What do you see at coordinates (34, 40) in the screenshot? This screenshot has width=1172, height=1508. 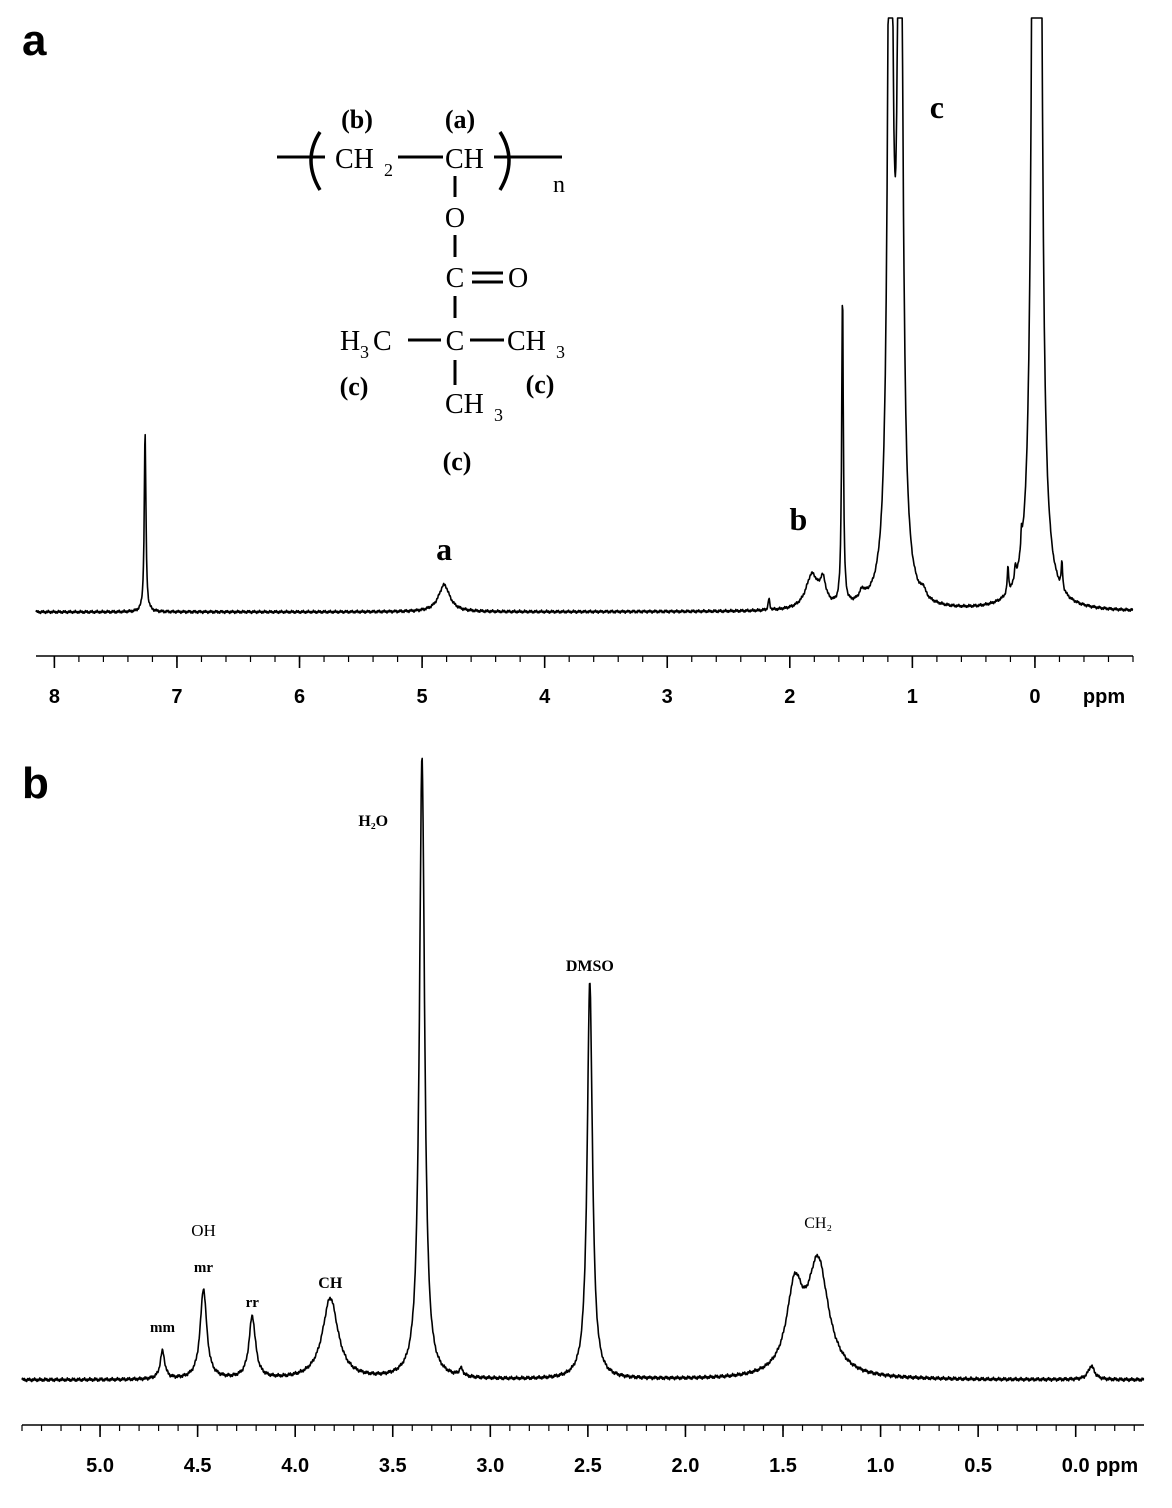 I see `panel-a-letter: a` at bounding box center [34, 40].